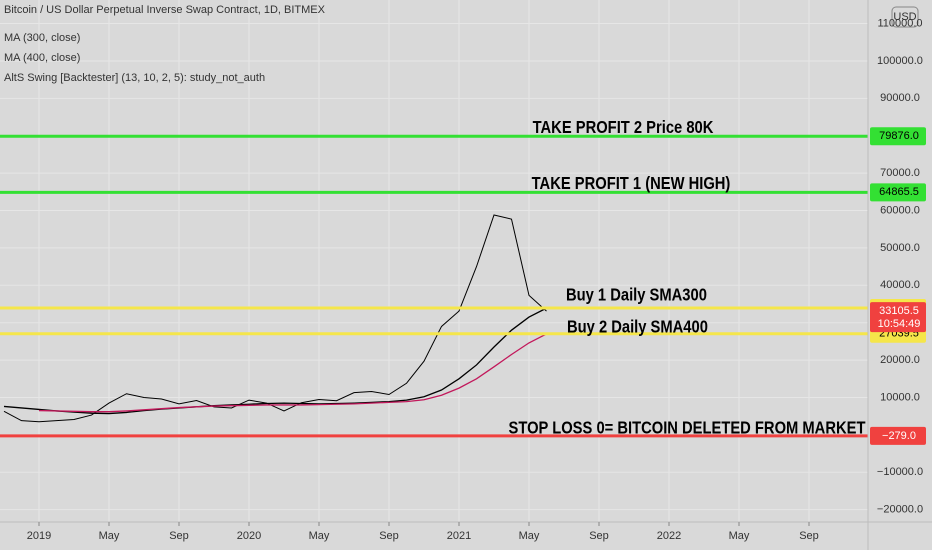 Image resolution: width=932 pixels, height=550 pixels. What do you see at coordinates (900, 360) in the screenshot?
I see `y-tick-label: 20000.0` at bounding box center [900, 360].